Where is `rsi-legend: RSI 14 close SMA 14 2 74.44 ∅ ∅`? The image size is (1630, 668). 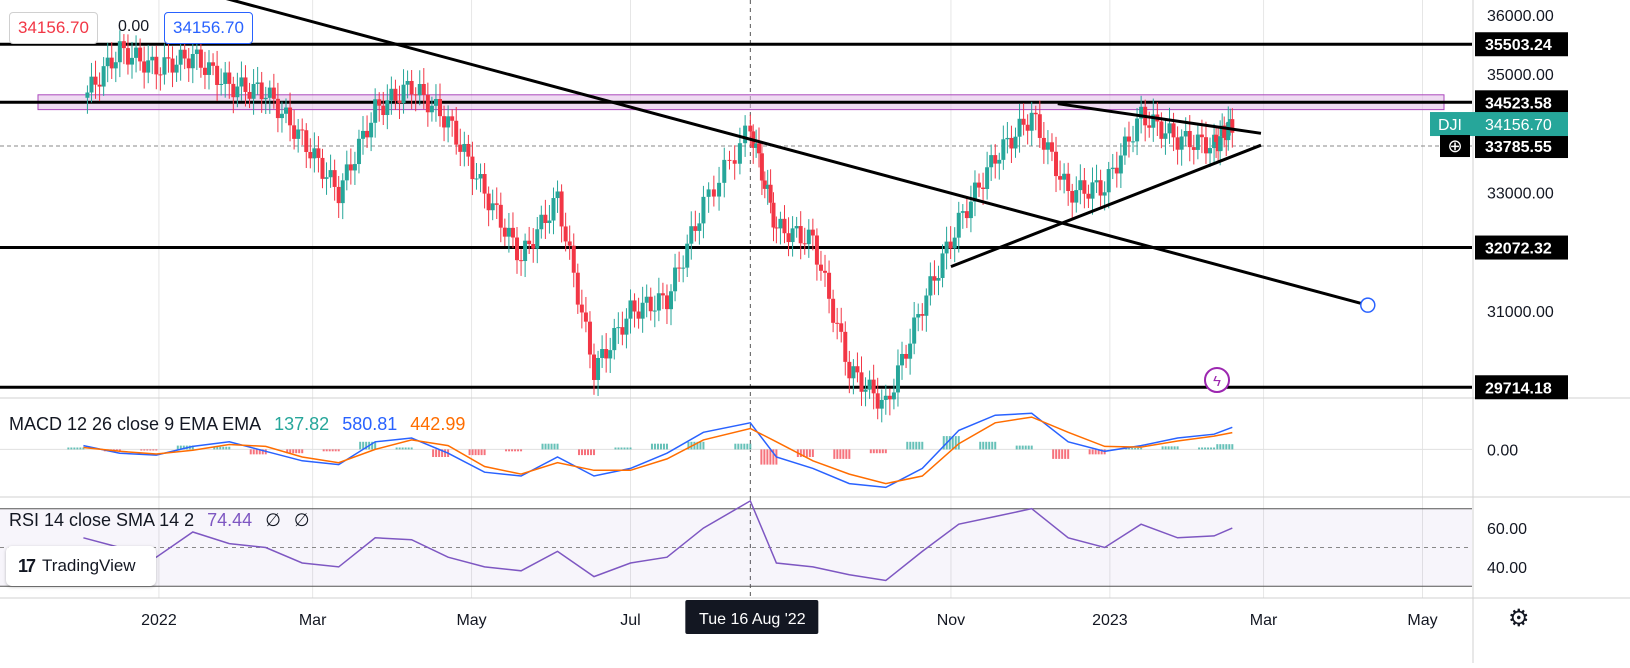
rsi-legend: RSI 14 close SMA 14 2 74.44 ∅ ∅ is located at coordinates (163, 520).